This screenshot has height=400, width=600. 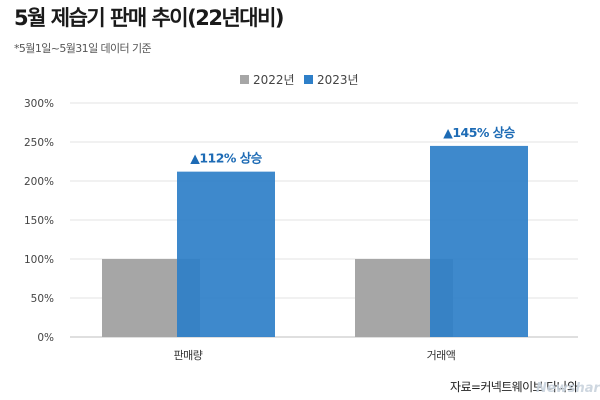 What do you see at coordinates (338, 80) in the screenshot?
I see `legend-label: 2023년` at bounding box center [338, 80].